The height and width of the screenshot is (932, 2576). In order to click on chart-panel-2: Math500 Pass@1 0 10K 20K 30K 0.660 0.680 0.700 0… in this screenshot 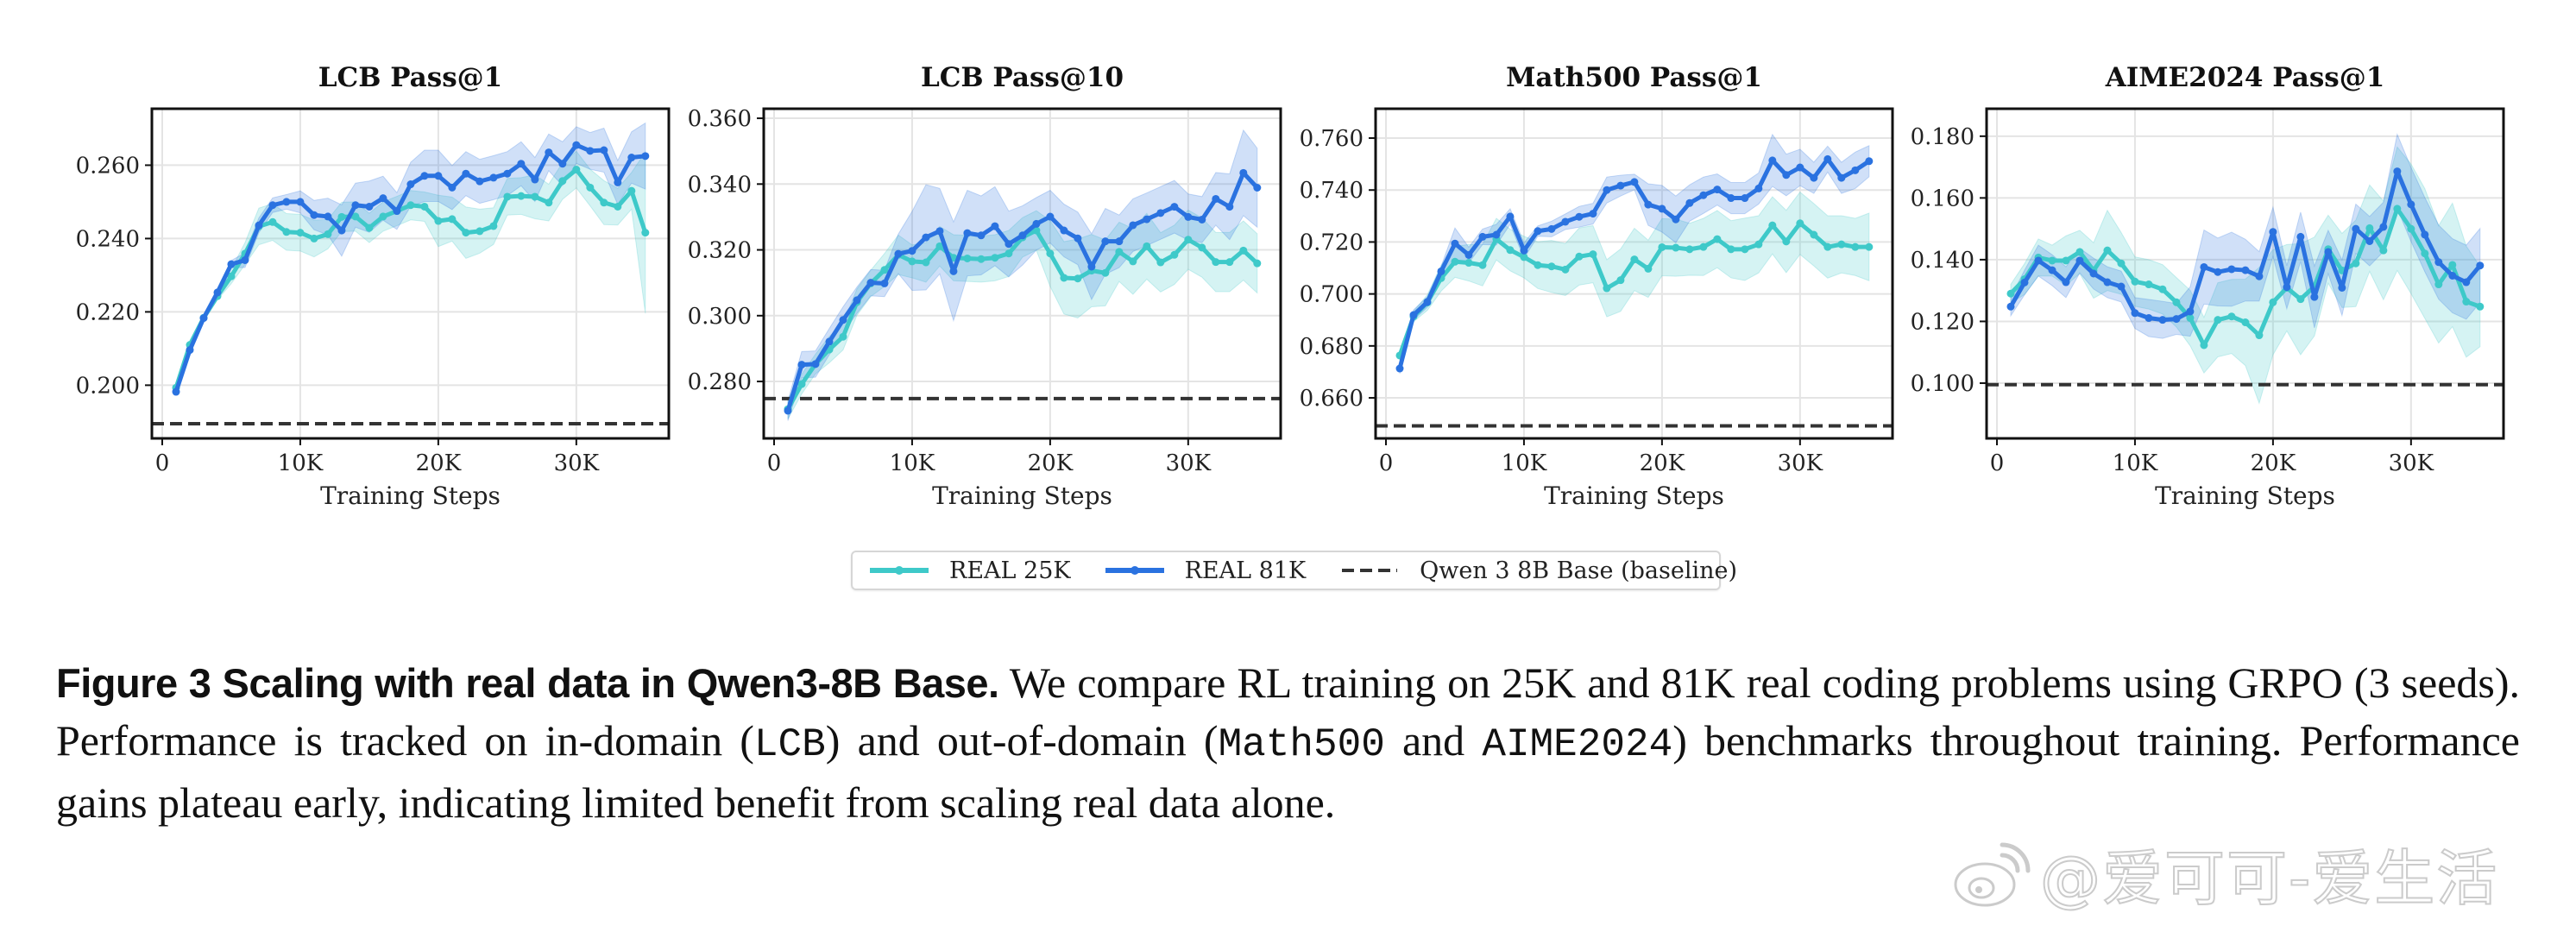, I will do `click(1597, 286)`.